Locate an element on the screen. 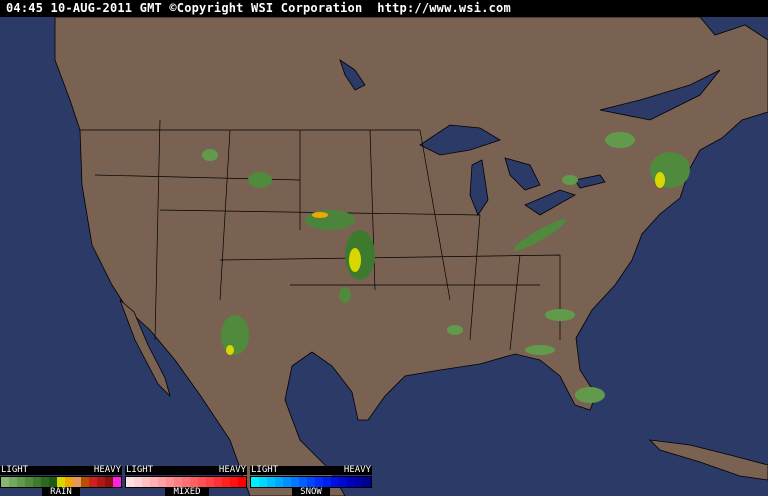 The width and height of the screenshot is (768, 496). timestamp: 04:45 10-AUG-2011 GMT is located at coordinates (84, 8).